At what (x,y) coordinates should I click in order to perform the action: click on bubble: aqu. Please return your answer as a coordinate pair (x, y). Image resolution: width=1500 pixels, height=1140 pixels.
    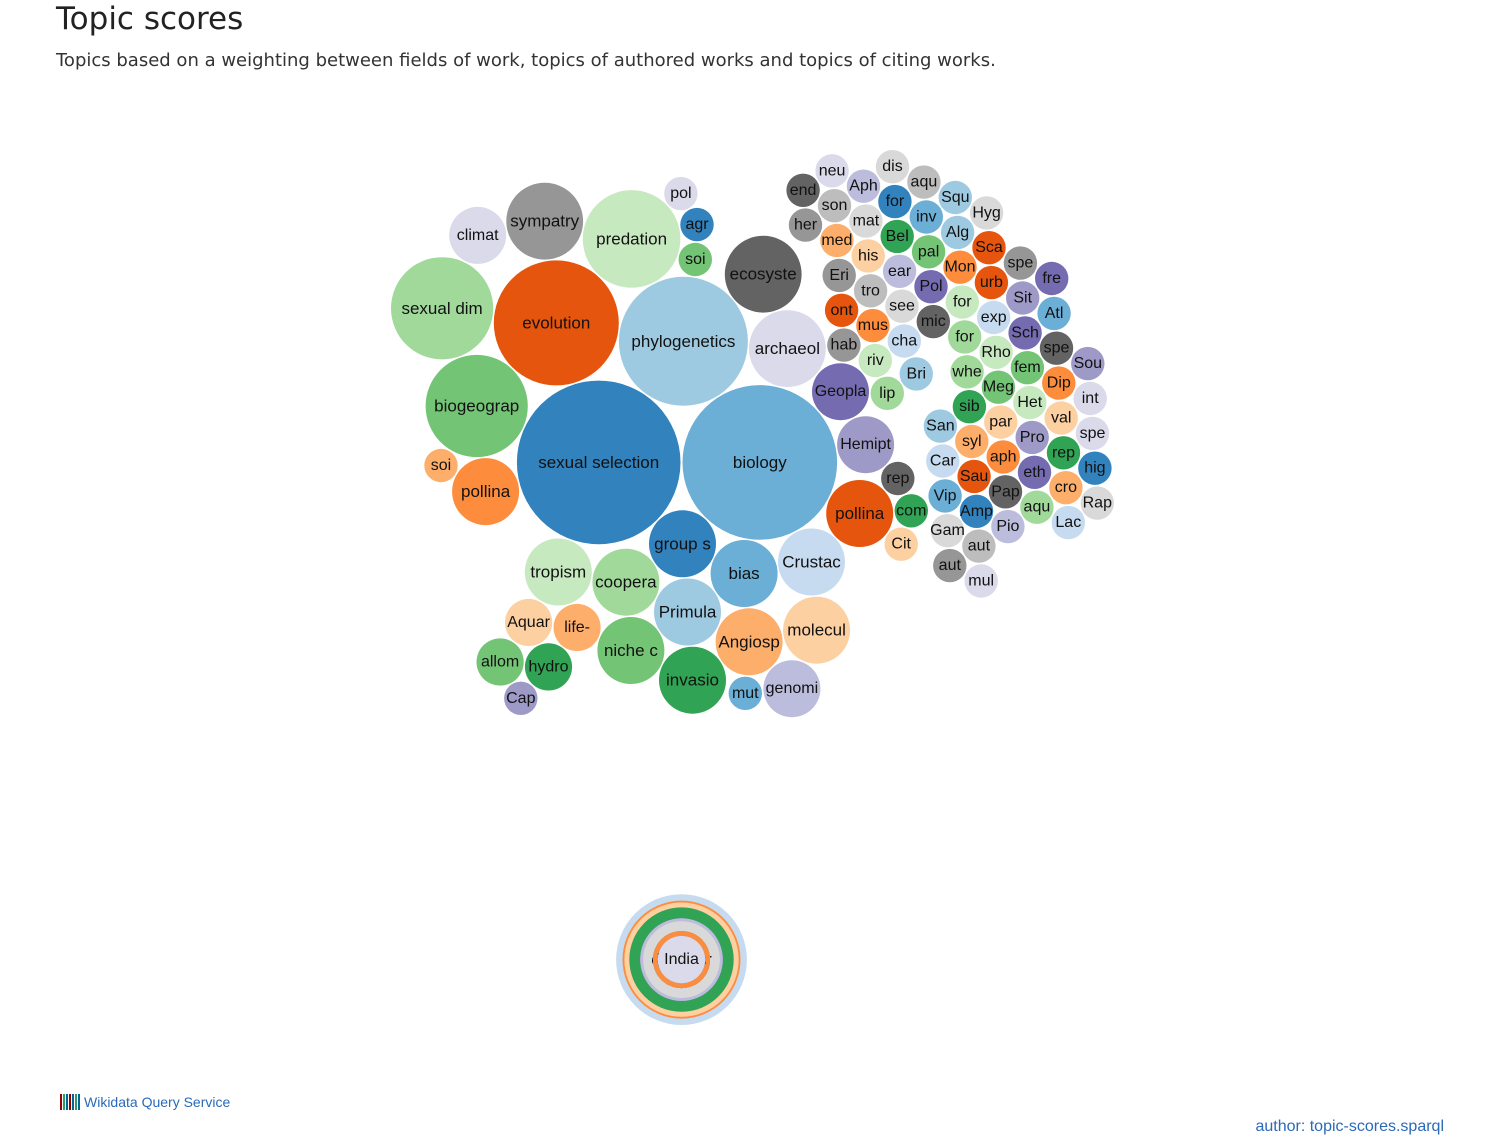
    Looking at the image, I should click on (924, 182).